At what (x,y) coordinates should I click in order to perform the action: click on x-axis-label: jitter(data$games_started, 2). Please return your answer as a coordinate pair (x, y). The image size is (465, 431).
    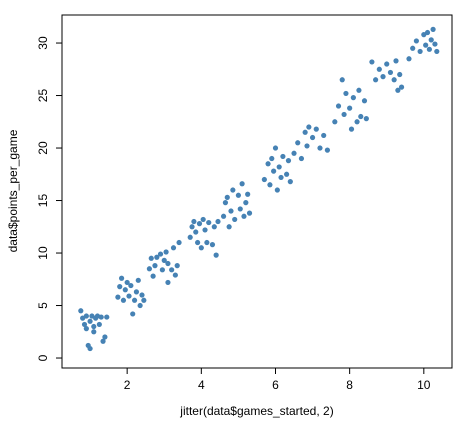
    Looking at the image, I should click on (256, 411).